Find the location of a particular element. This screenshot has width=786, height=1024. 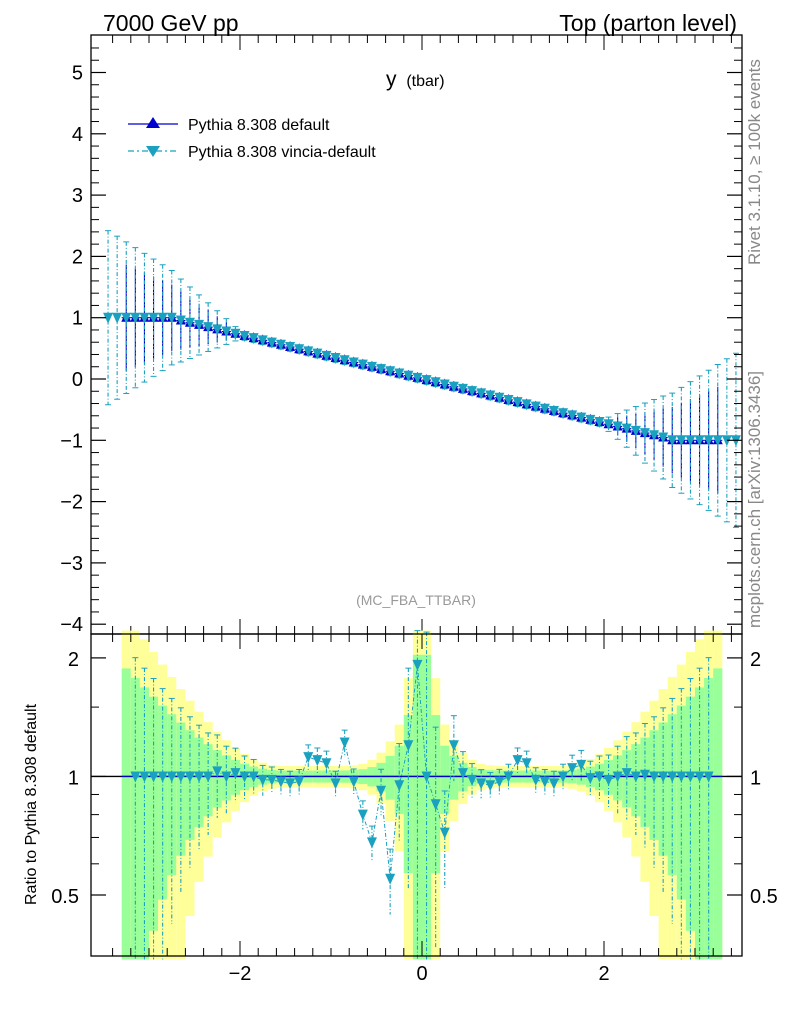

y-tick-label: 4 is located at coordinates (77, 135).